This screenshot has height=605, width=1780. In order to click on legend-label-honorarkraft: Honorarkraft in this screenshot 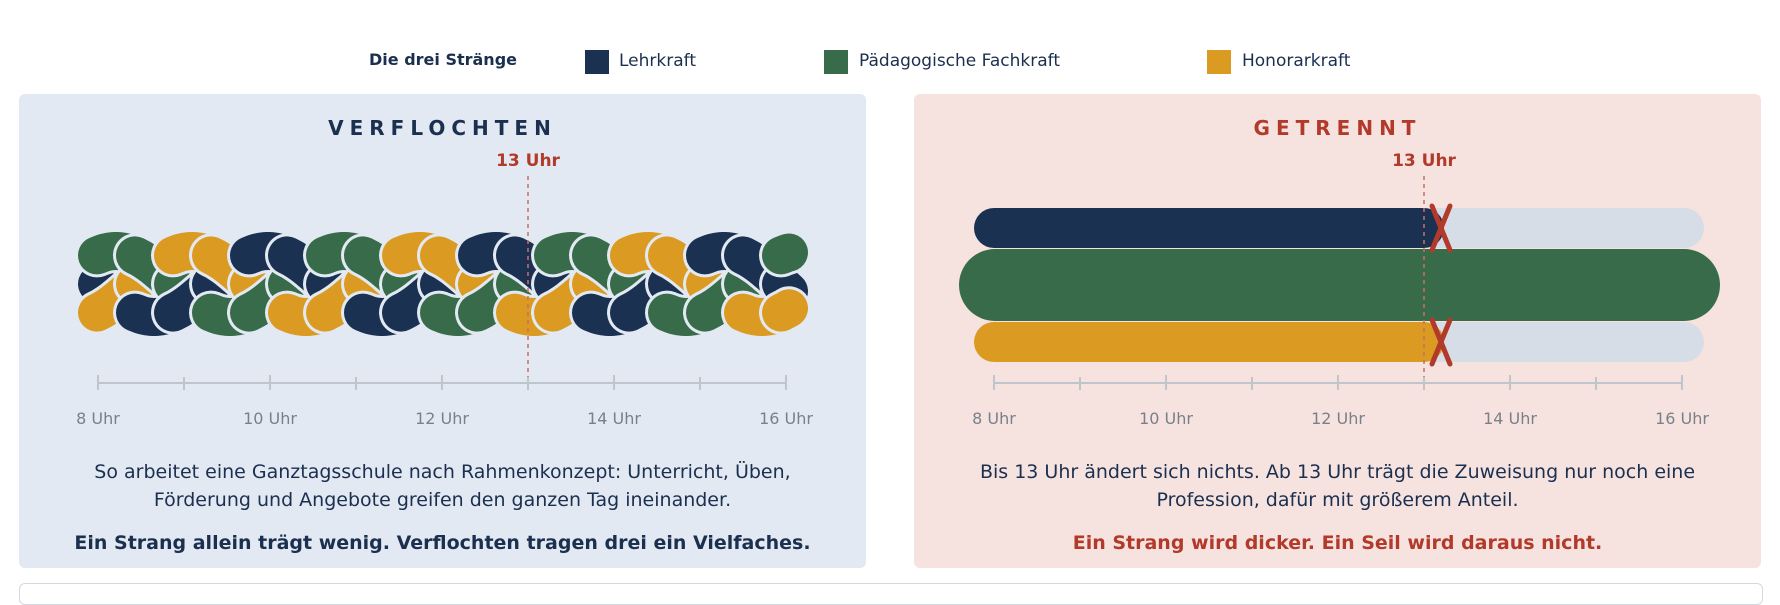, I will do `click(1296, 61)`.